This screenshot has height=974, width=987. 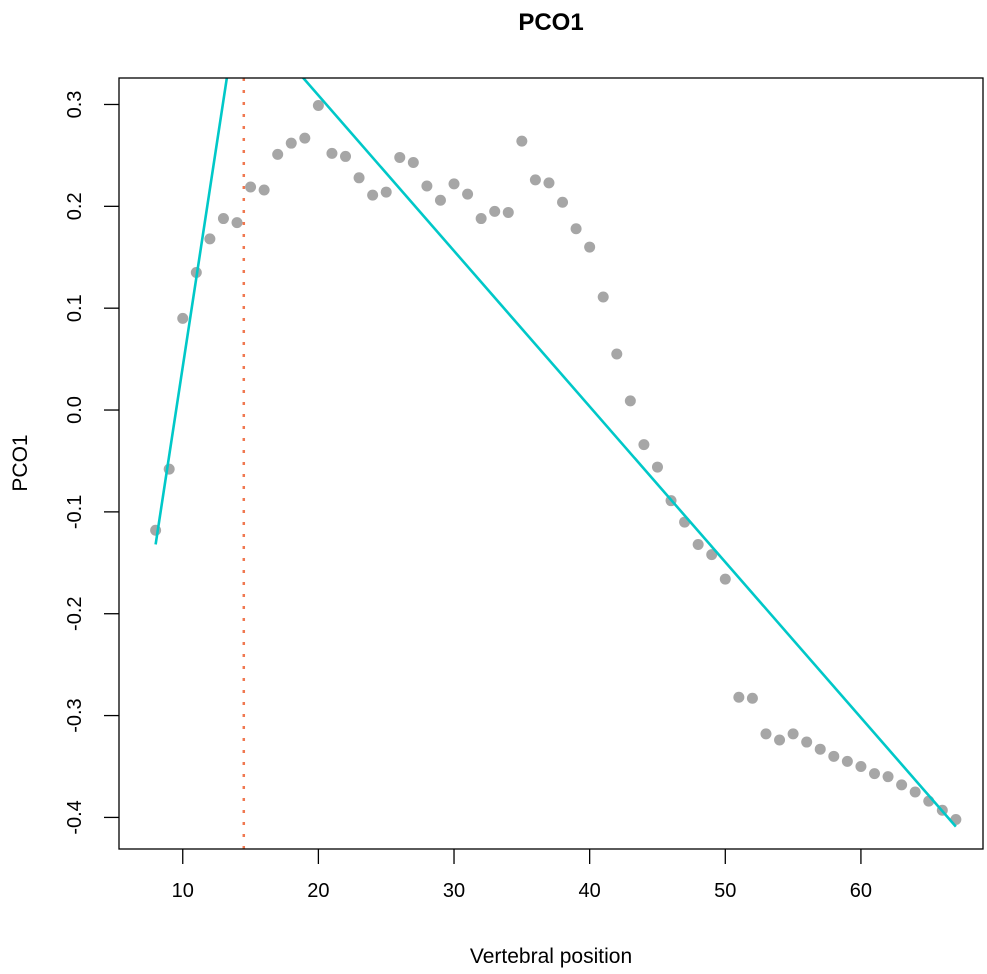 I want to click on x-tick-label: 30, so click(x=454, y=891).